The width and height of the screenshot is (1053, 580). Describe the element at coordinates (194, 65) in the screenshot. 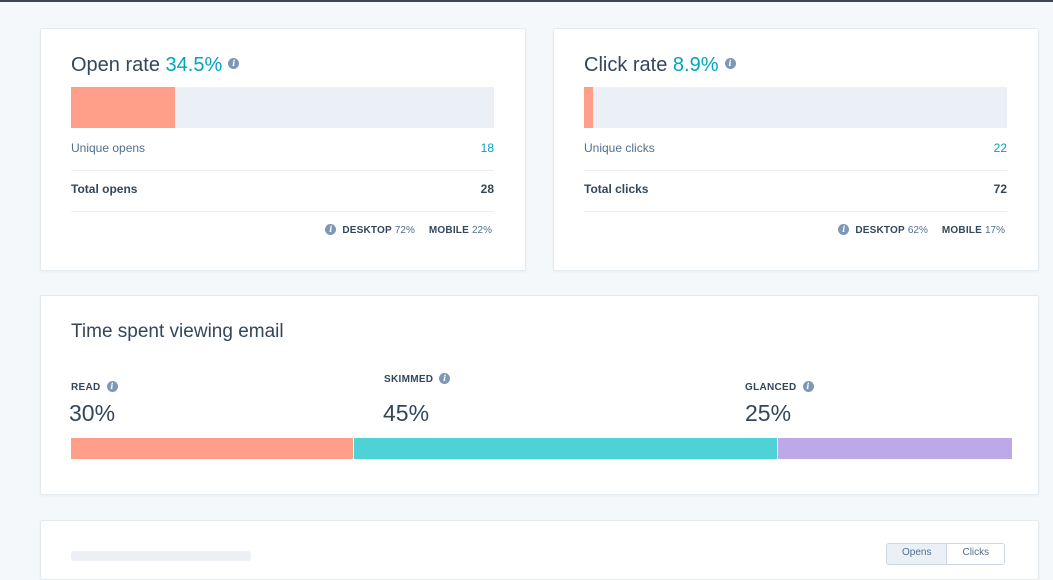

I see `open-rate-value: 34.5%` at that location.